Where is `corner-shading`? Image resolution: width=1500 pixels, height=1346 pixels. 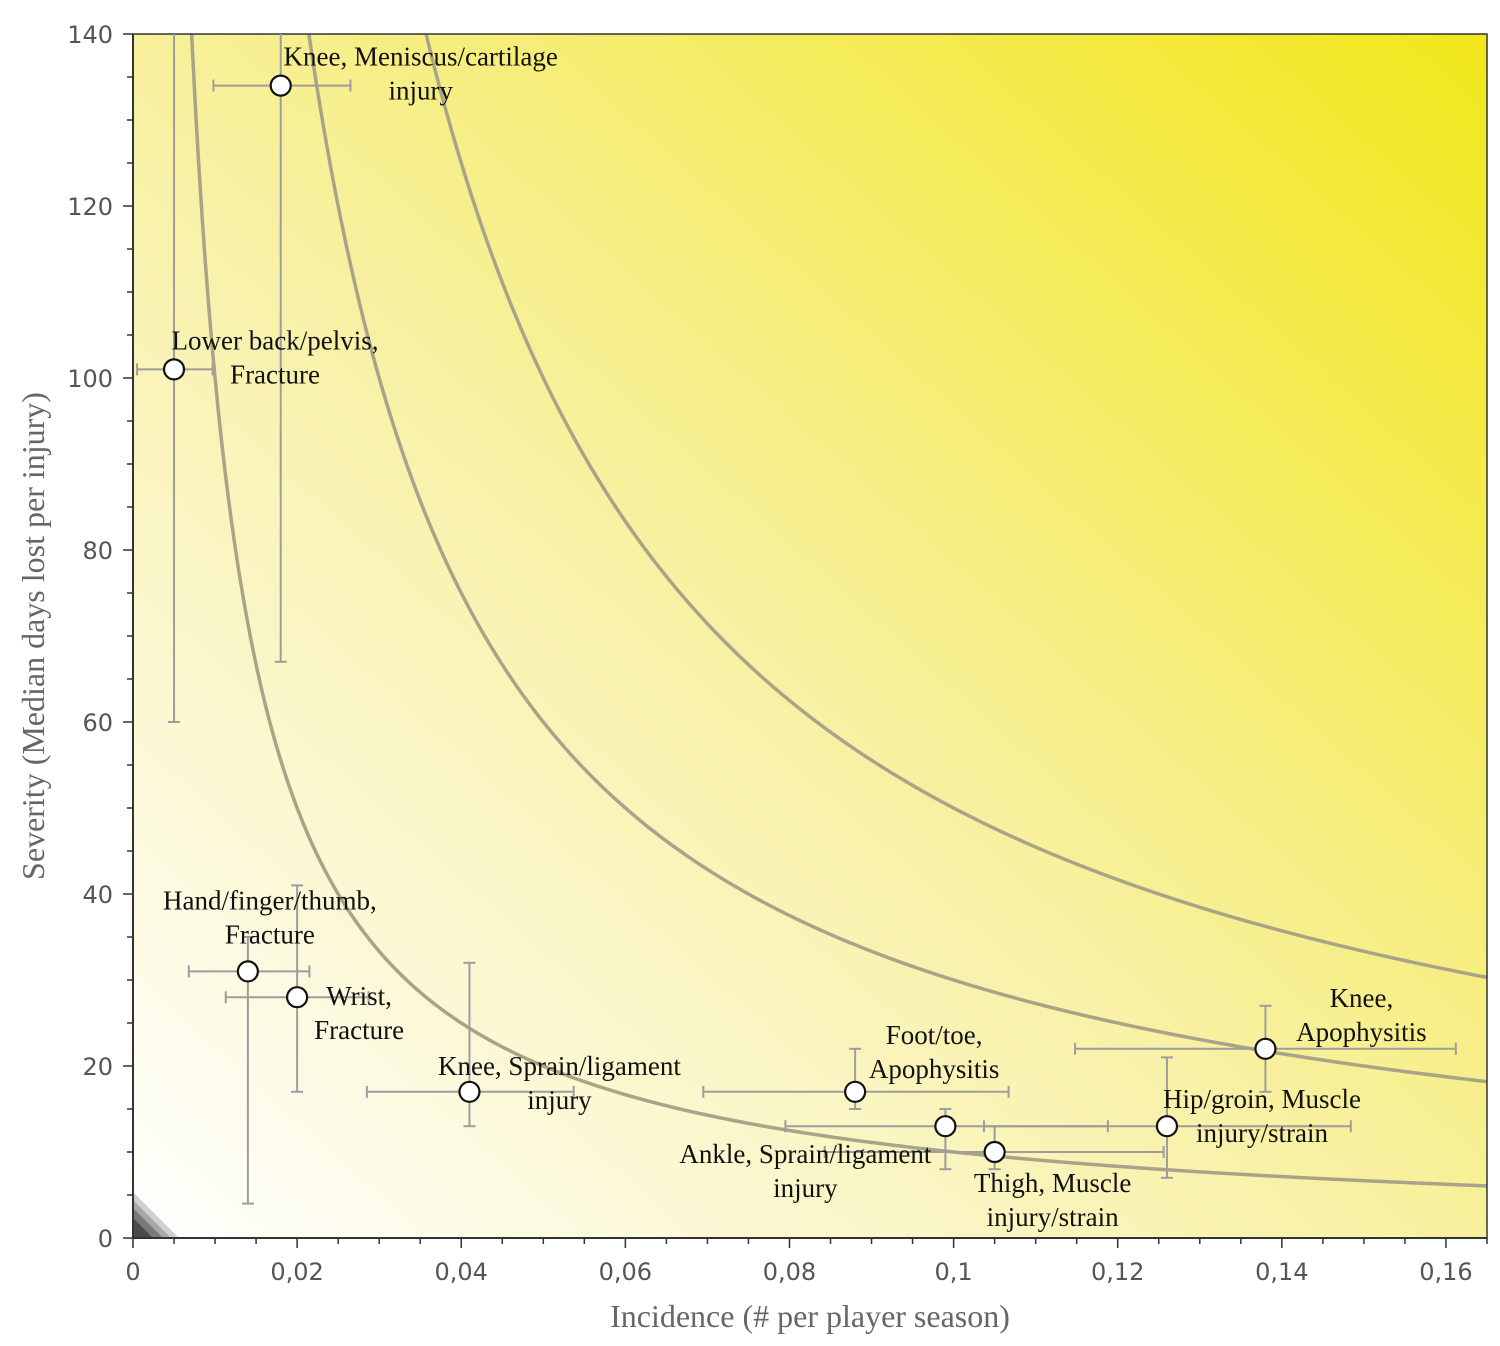 corner-shading is located at coordinates (156, 1215).